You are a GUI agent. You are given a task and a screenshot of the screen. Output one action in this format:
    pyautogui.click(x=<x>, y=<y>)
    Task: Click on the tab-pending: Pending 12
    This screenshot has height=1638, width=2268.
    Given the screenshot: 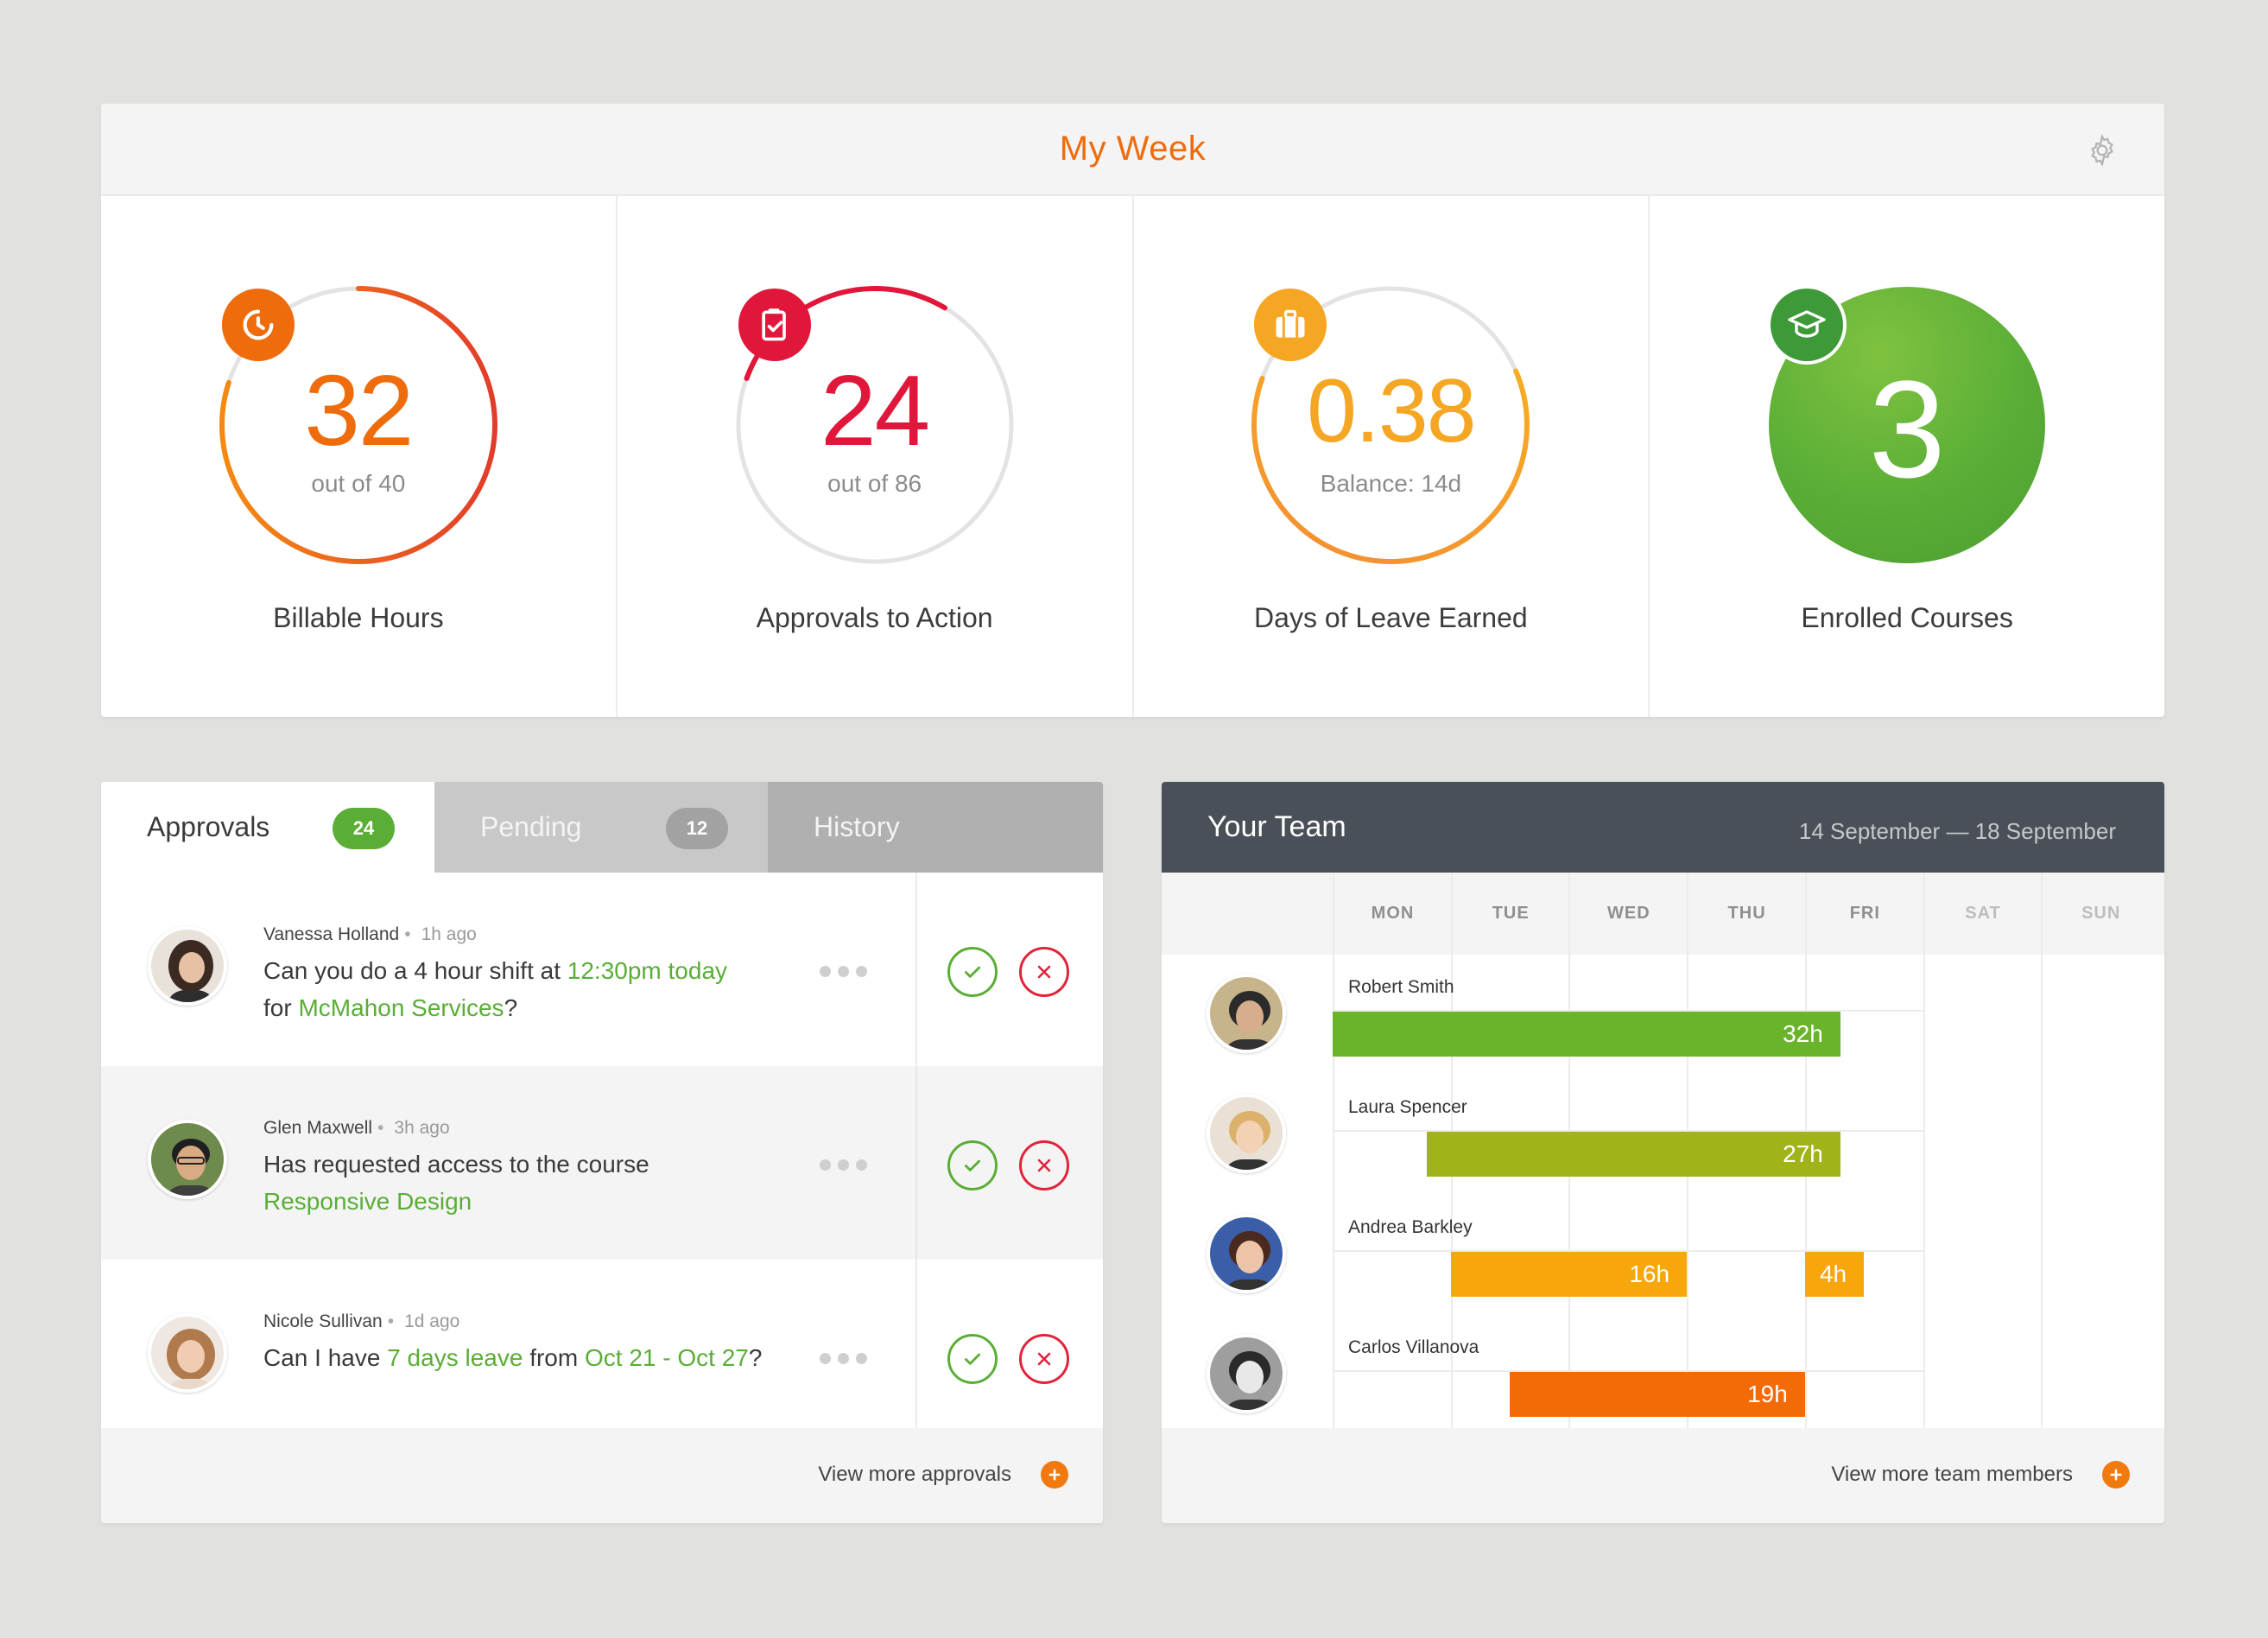 What is the action you would take?
    pyautogui.click(x=601, y=828)
    